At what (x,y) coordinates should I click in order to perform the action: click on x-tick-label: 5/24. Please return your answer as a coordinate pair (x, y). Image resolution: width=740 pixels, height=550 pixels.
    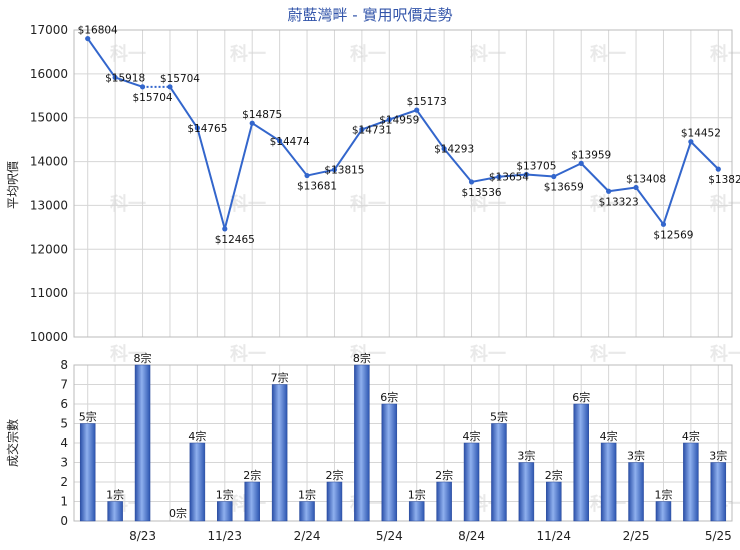
    Looking at the image, I should click on (389, 536).